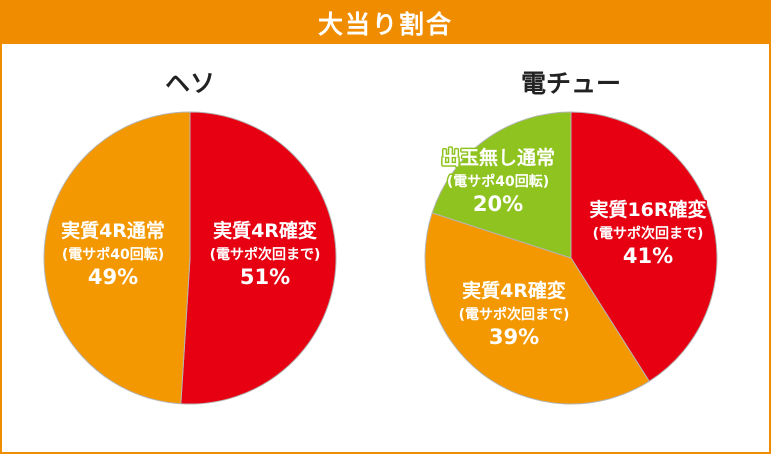 The height and width of the screenshot is (454, 771). Describe the element at coordinates (113, 230) in the screenshot. I see `slice-name-heso-1: 実質4R通常` at that location.